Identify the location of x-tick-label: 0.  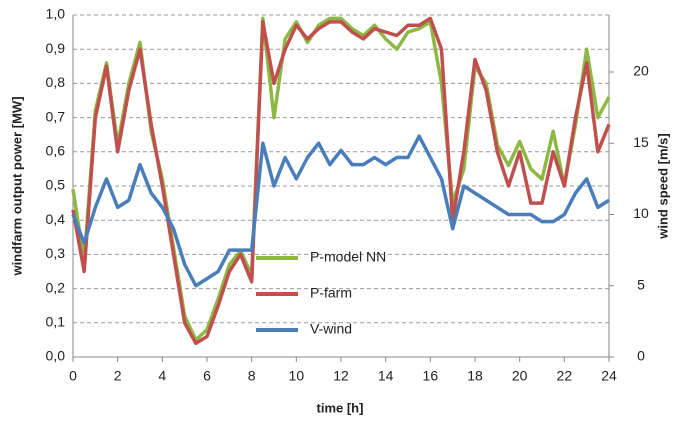
(73, 376).